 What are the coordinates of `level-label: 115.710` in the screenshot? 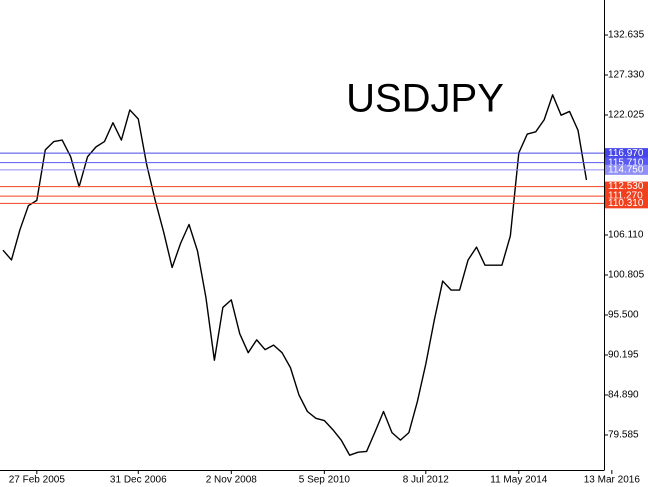 It's located at (626, 162).